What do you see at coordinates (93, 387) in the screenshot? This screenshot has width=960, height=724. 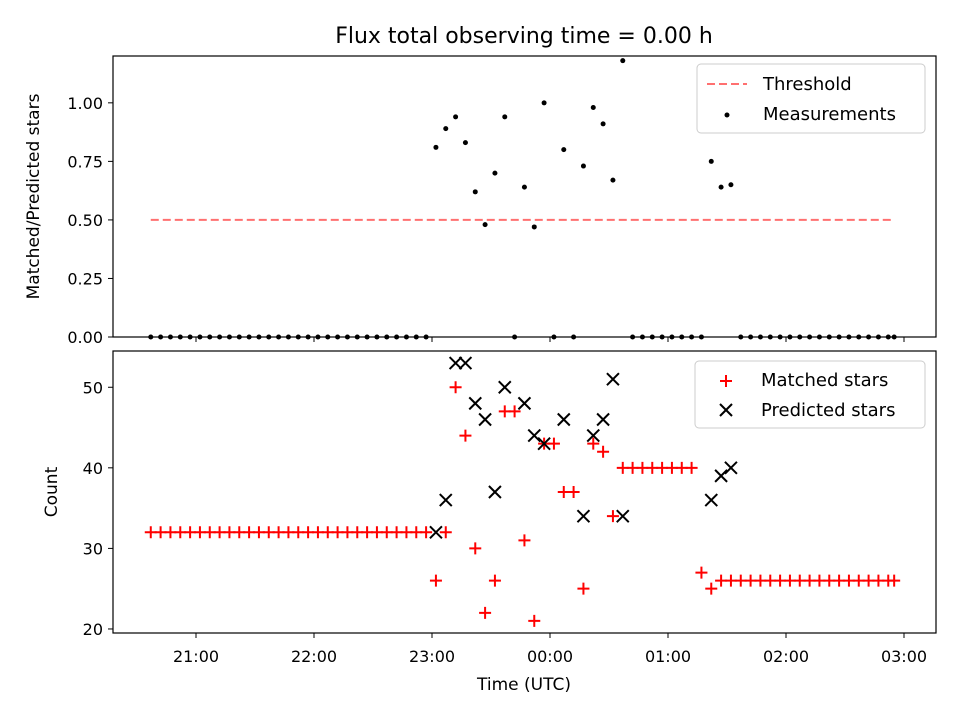 I see `bottom-y-tick-label: 50` at bounding box center [93, 387].